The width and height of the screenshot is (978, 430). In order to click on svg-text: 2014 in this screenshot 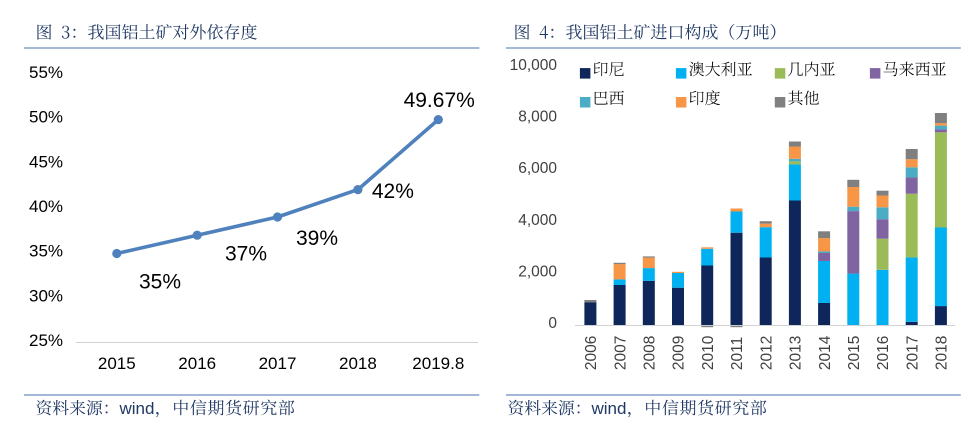, I will do `click(825, 352)`.